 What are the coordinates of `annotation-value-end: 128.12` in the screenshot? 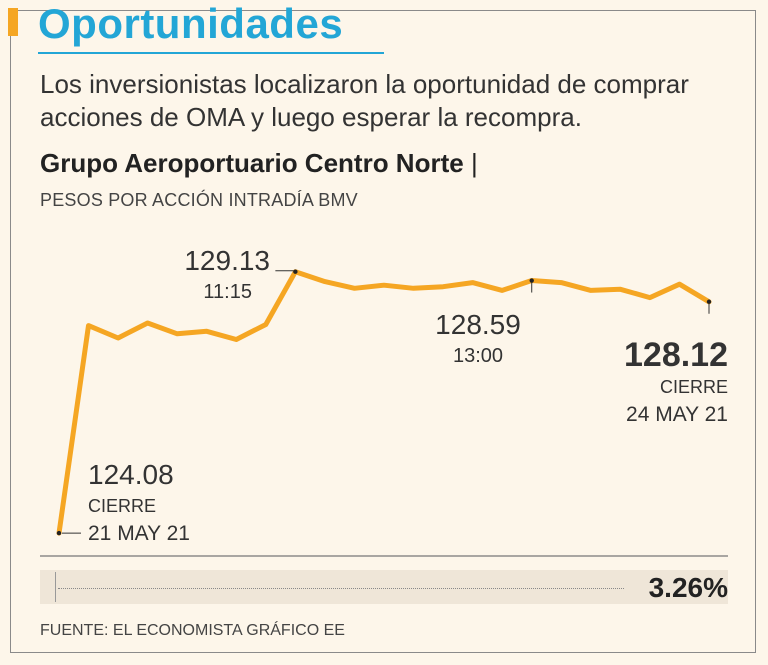 It's located at (676, 355).